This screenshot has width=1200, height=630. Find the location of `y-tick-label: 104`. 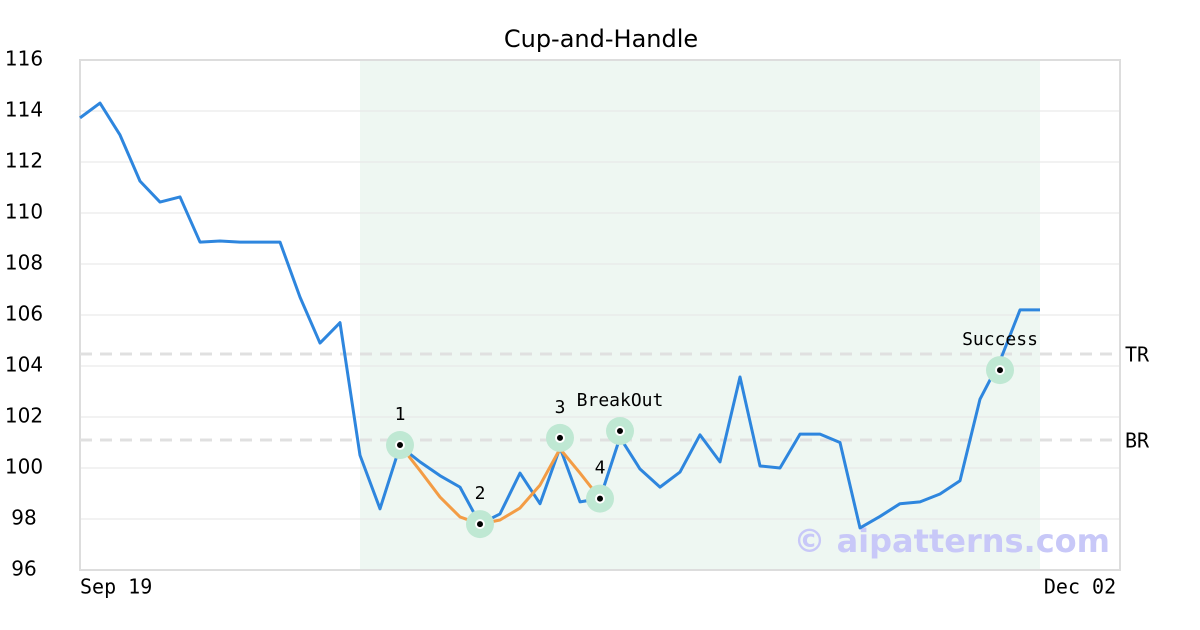

y-tick-label: 104 is located at coordinates (24, 365).